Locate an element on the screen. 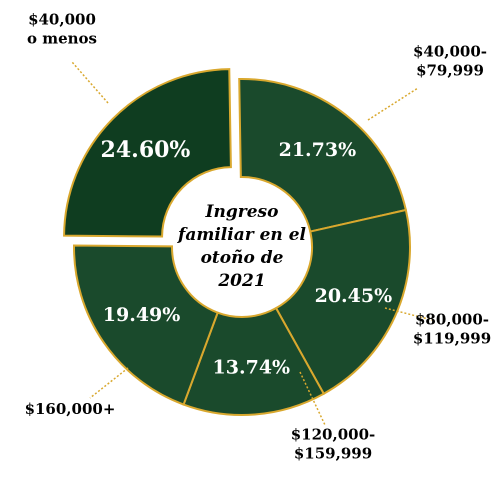 This screenshot has width=500, height=500. center-label: familiar en el is located at coordinates (241, 235).